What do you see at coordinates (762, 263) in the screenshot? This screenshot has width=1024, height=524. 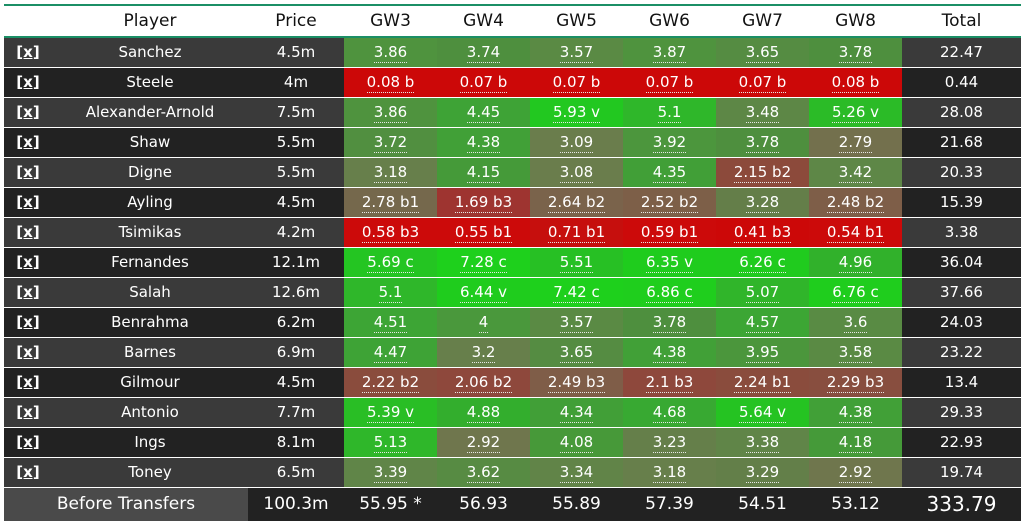 I see `gw-points-value: 6.26 c` at bounding box center [762, 263].